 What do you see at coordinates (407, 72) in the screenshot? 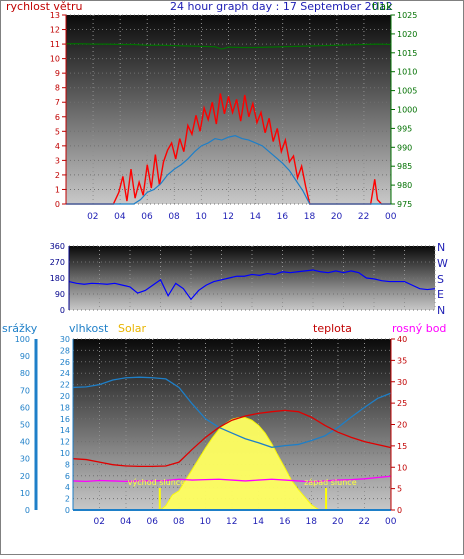
I see `top-right-ytick-1010: 1010` at bounding box center [407, 72].